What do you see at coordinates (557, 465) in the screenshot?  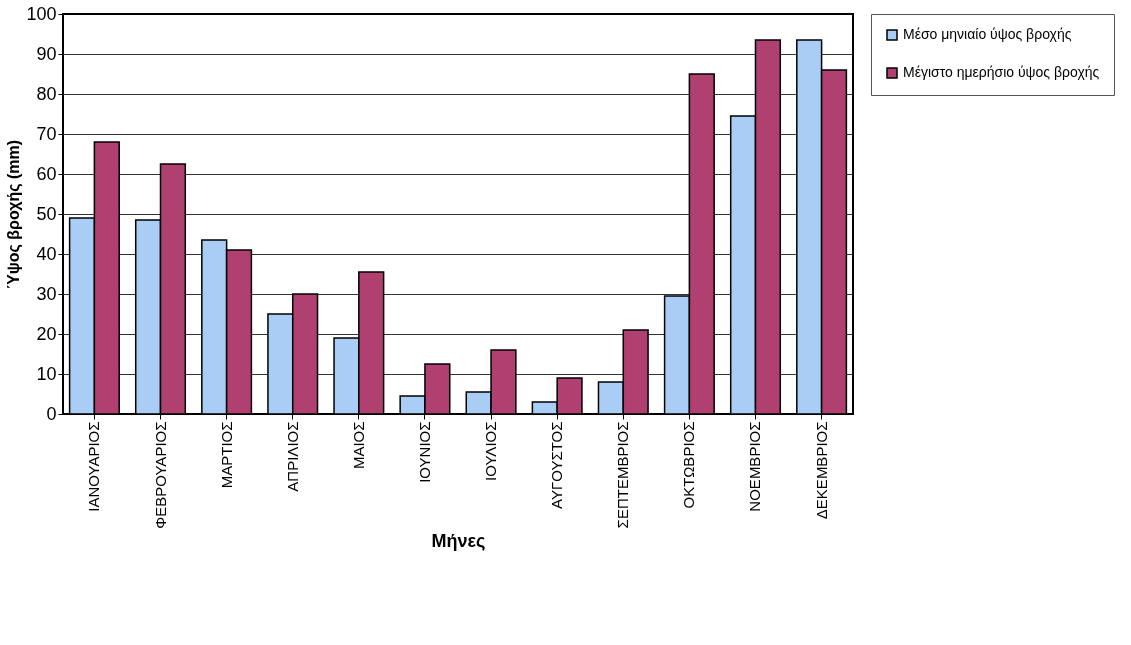 I see `x-tick-label: ΑΥΓΟΥΣΤΟΣ` at bounding box center [557, 465].